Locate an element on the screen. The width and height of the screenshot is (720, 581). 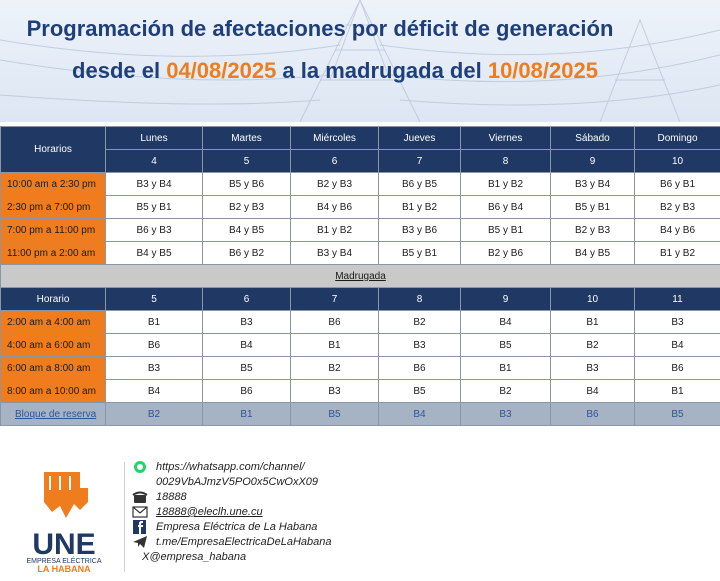
day-number: 4 is located at coordinates (154, 161).